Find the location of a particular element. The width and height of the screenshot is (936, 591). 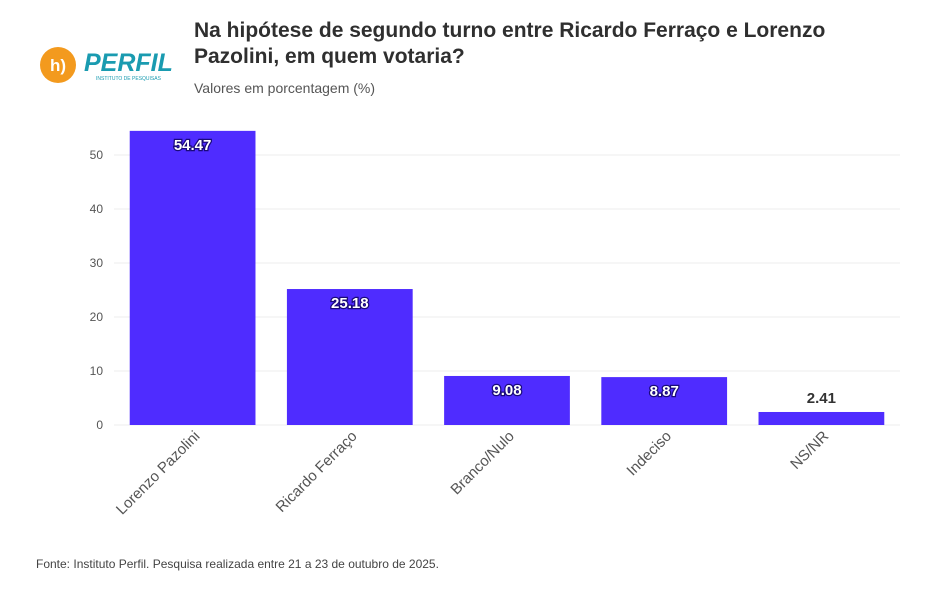

data-label: 2.41 is located at coordinates (821, 398).